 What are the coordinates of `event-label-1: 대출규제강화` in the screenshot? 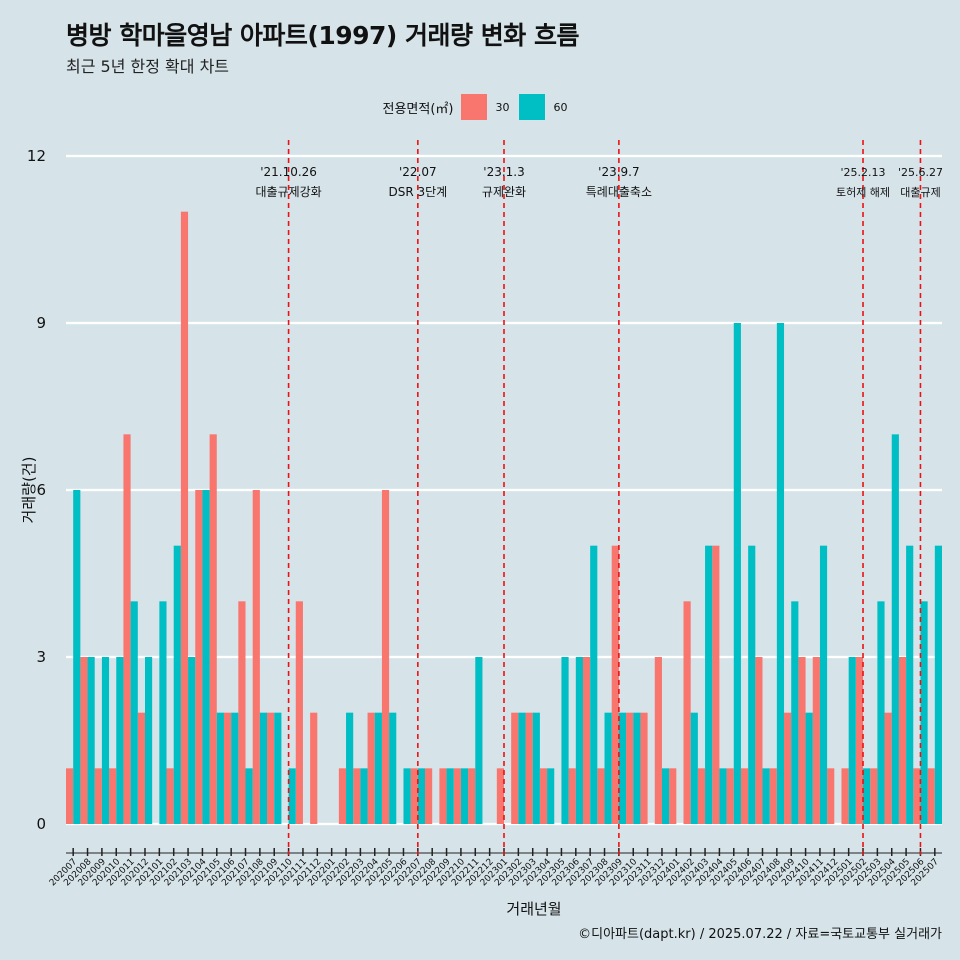 It's located at (288, 192).